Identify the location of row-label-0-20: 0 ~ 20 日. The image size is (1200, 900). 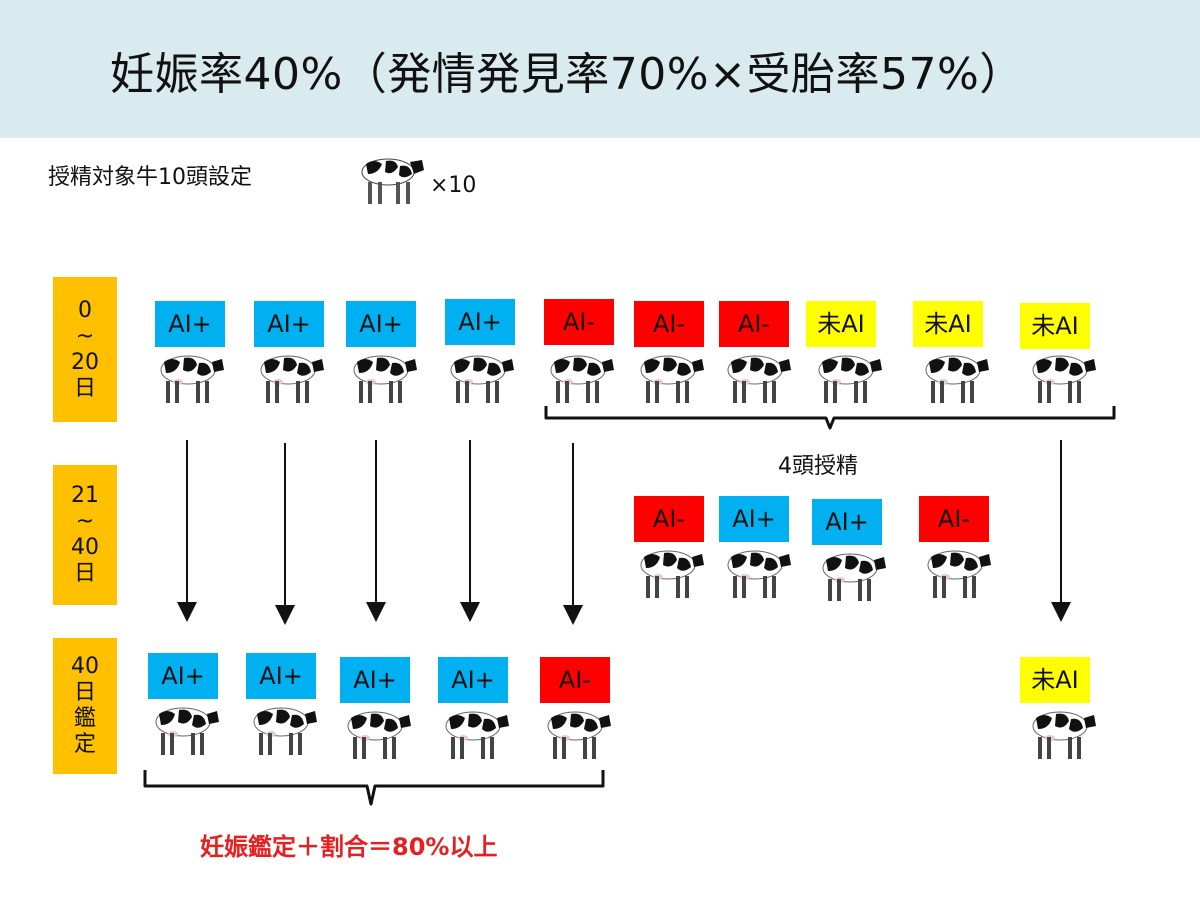
(85, 349).